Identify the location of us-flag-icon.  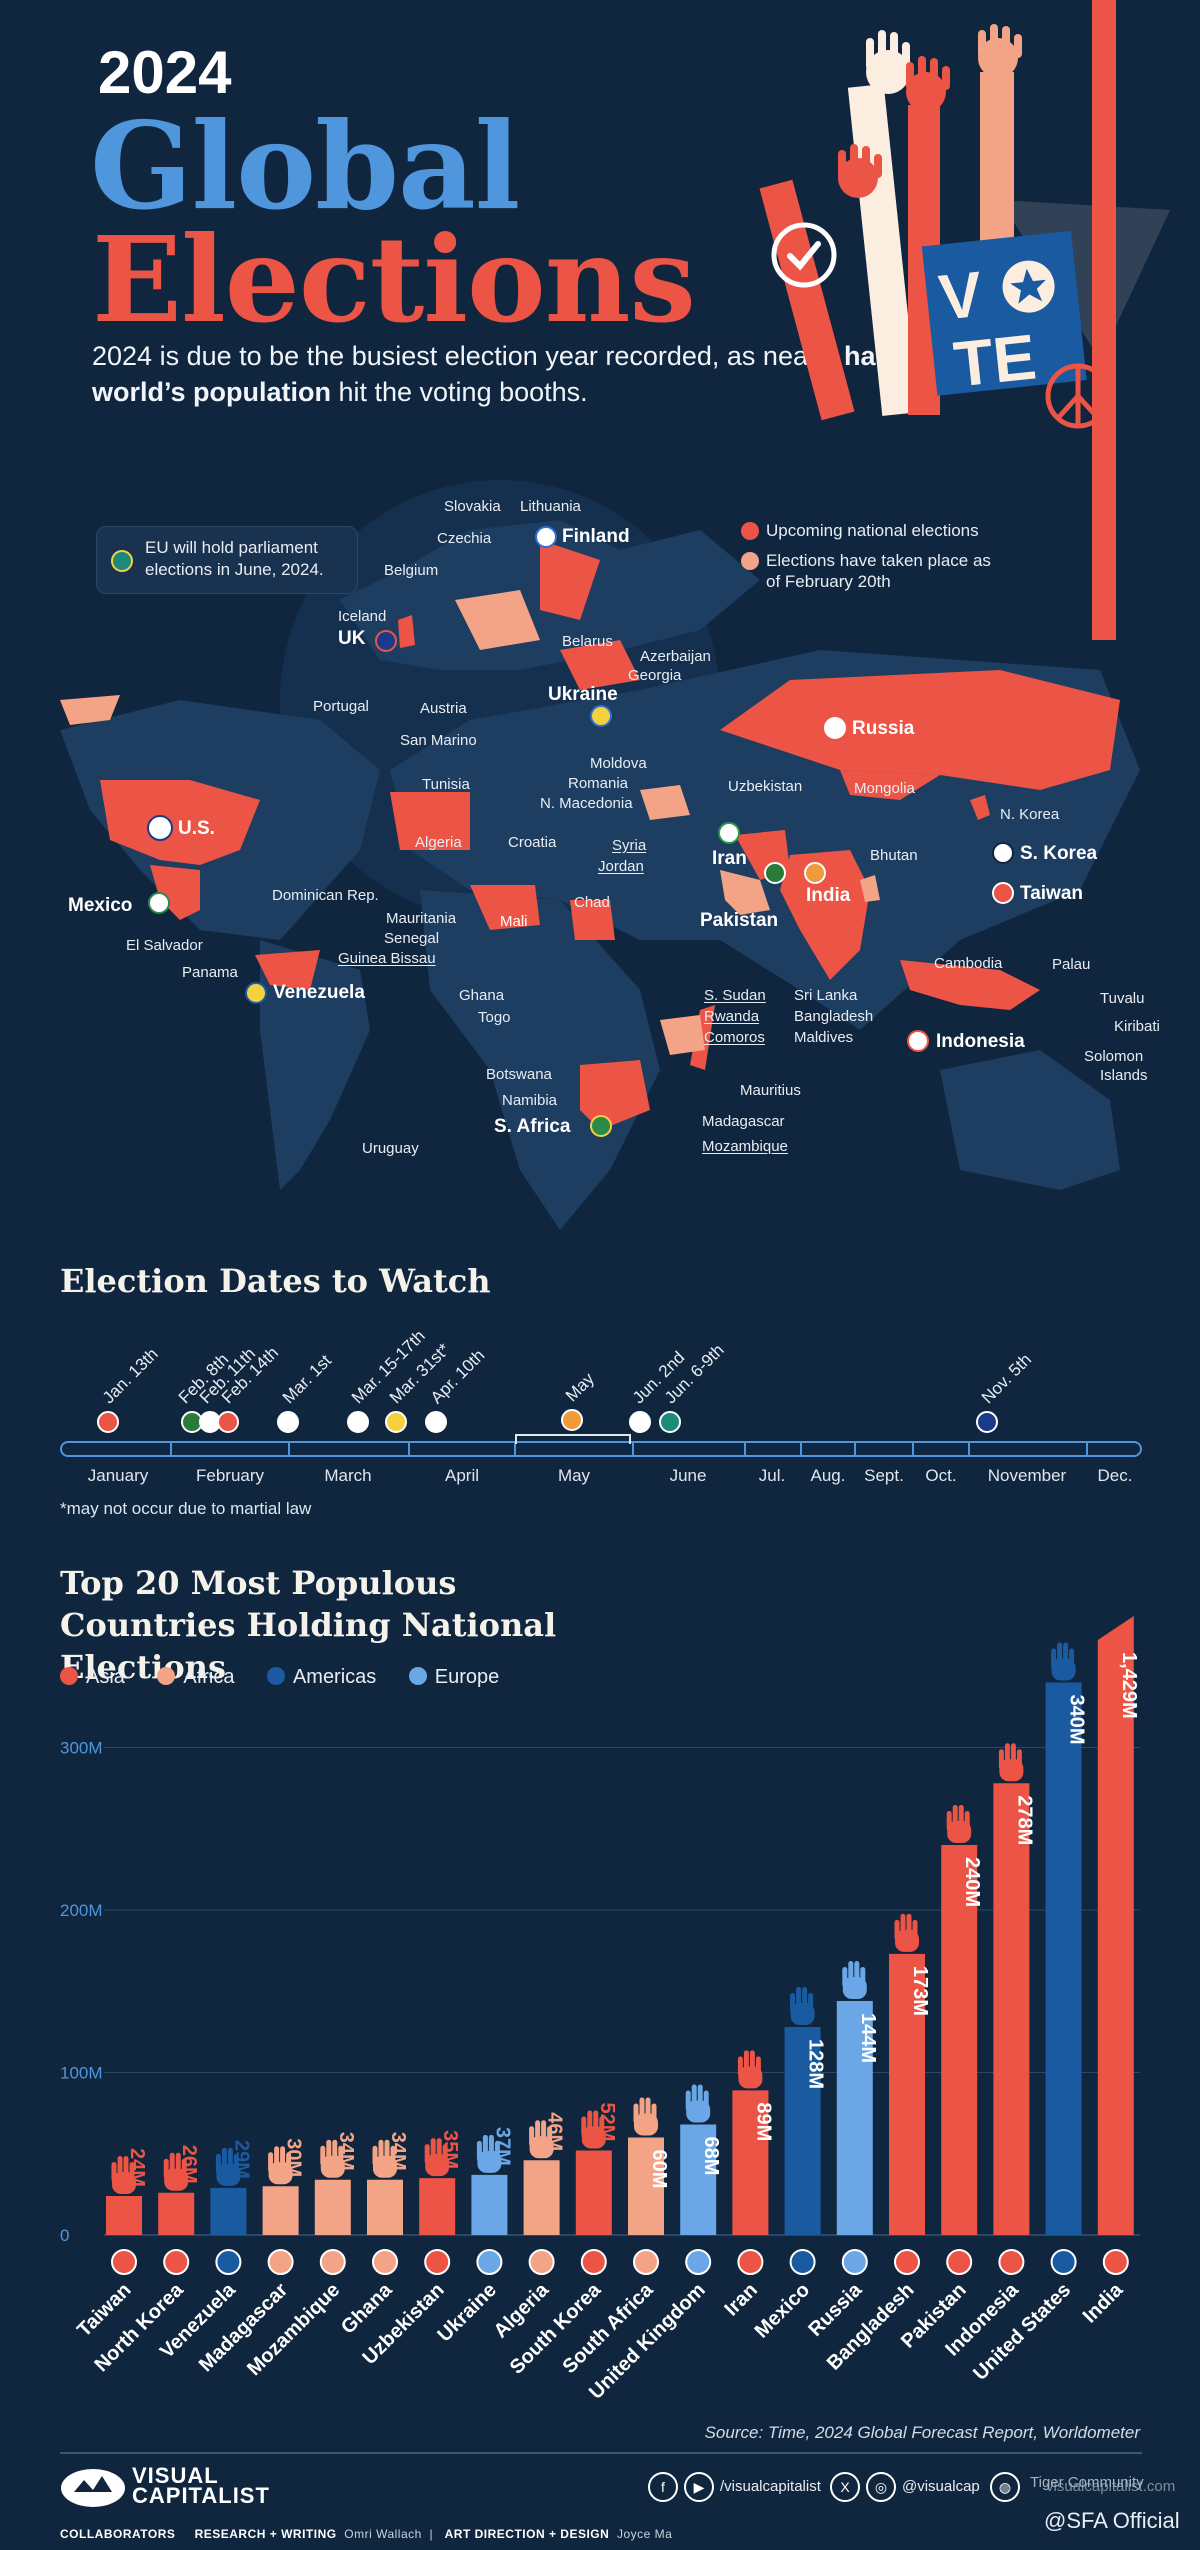
(160, 828).